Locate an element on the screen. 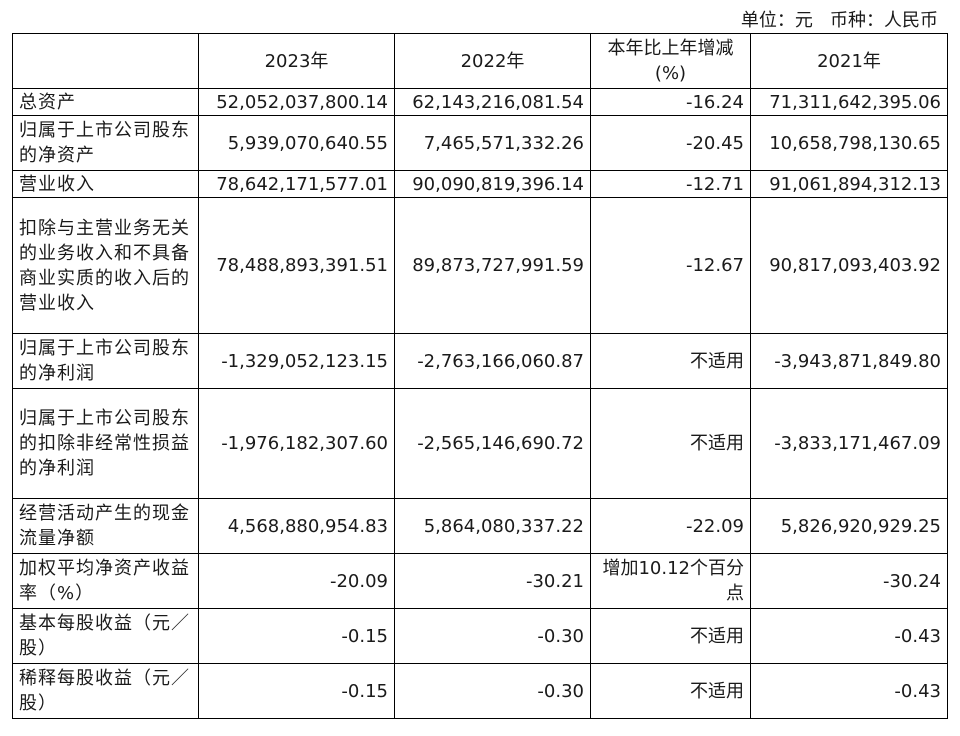 This screenshot has width=960, height=736. cell-2021: 90,817,093,403.92 is located at coordinates (849, 265).